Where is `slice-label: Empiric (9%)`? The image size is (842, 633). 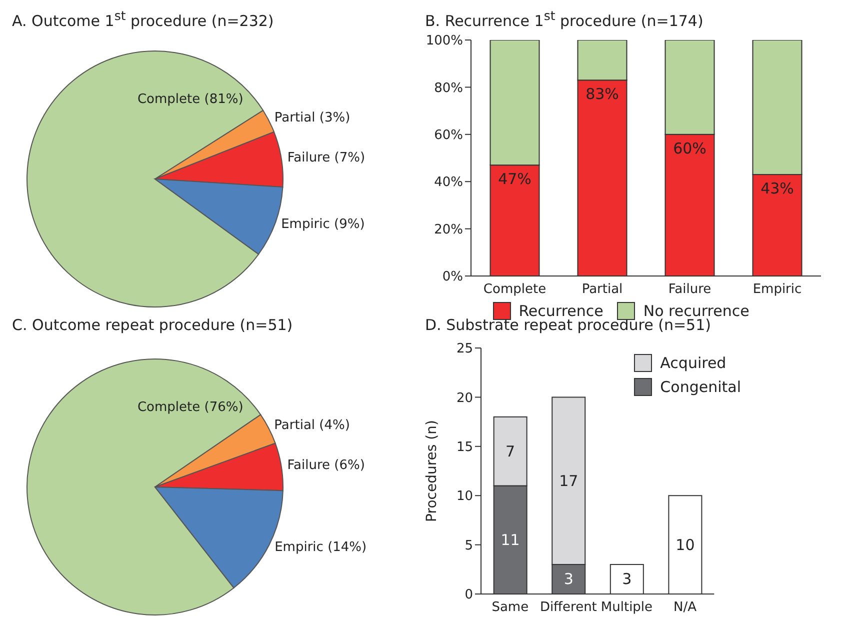 slice-label: Empiric (9%) is located at coordinates (323, 224).